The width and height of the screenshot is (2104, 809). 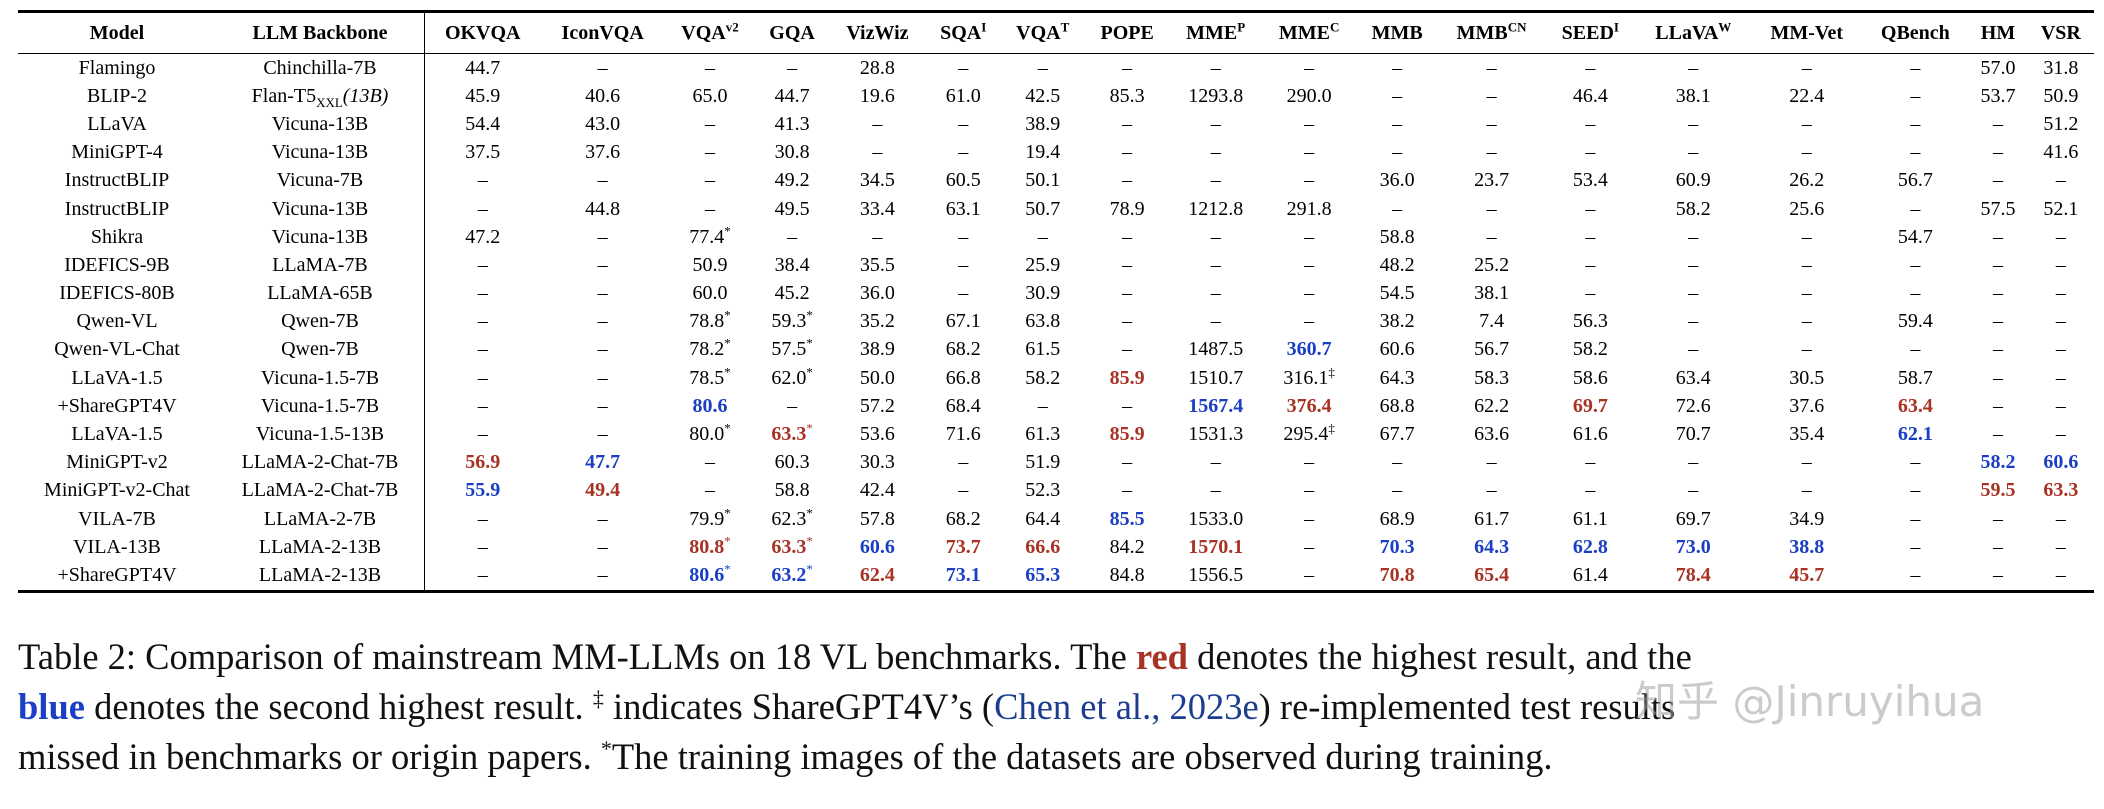 What do you see at coordinates (117, 95) in the screenshot?
I see `model-name-cell: BLIP-2` at bounding box center [117, 95].